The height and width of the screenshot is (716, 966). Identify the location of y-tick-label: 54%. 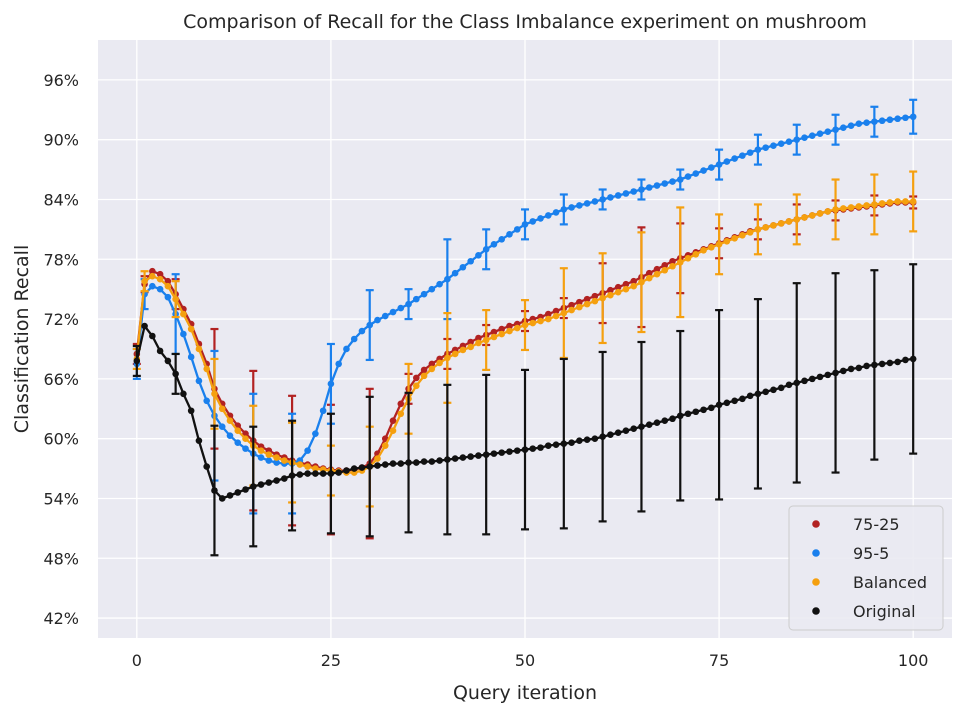
(61, 498).